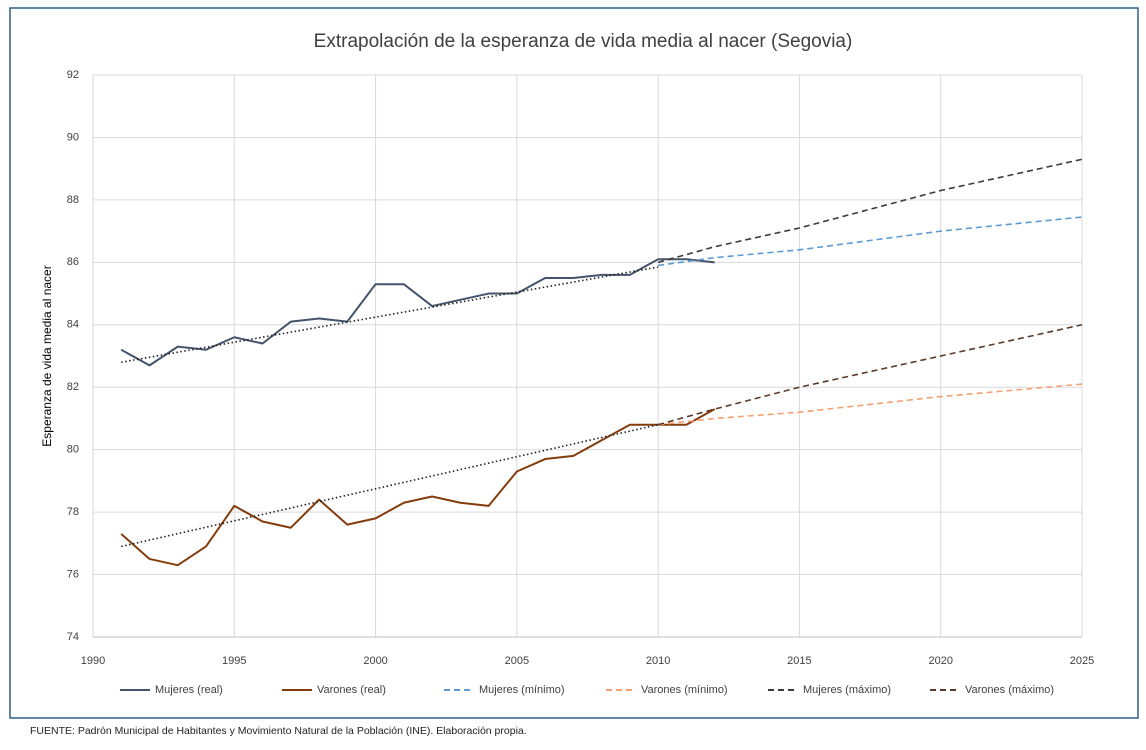  What do you see at coordinates (73, 137) in the screenshot?
I see `y-tick-label: 90` at bounding box center [73, 137].